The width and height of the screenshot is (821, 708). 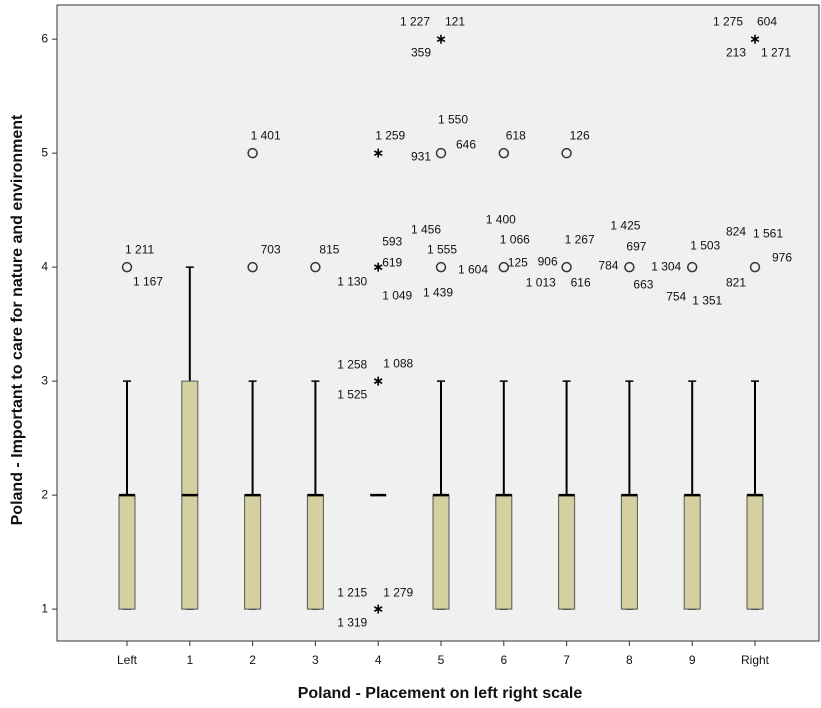 I want to click on outlier-label: 1 439, so click(x=438, y=292).